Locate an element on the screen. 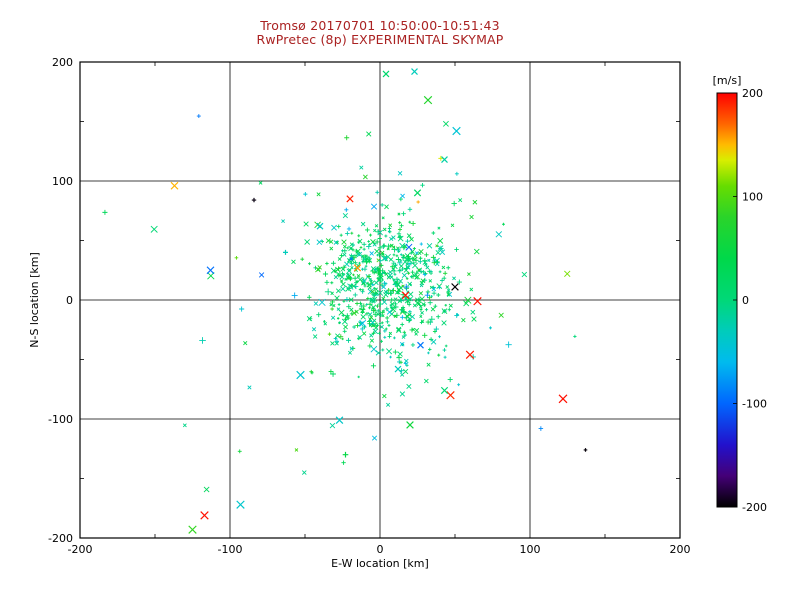 The height and width of the screenshot is (600, 800). colorbar-title: [m/s] is located at coordinates (727, 80).